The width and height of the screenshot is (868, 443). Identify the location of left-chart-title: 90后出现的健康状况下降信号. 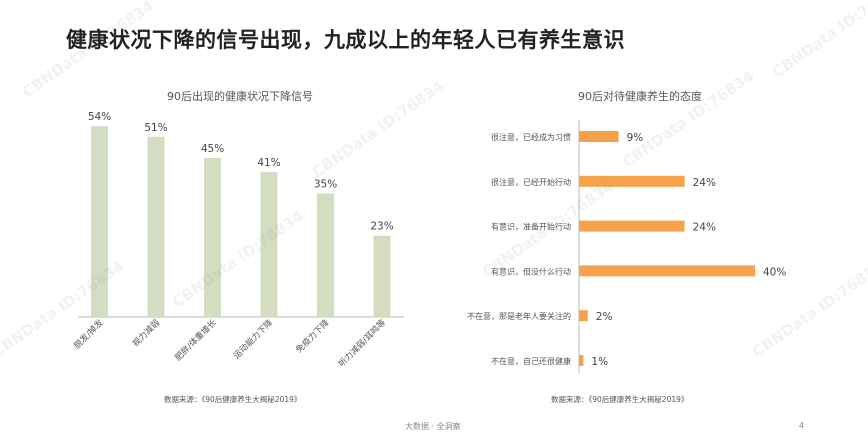
(240, 96).